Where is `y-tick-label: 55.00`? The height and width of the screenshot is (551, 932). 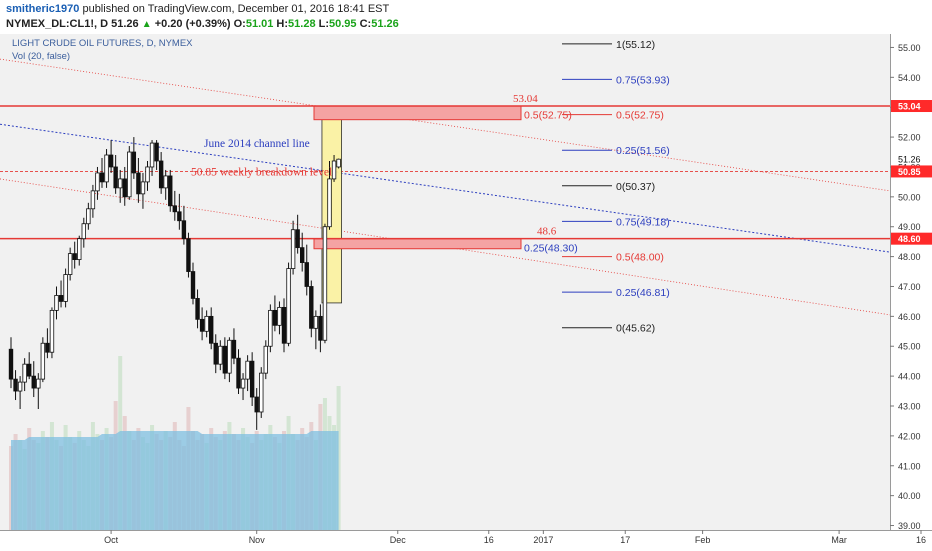 y-tick-label: 55.00 is located at coordinates (909, 48).